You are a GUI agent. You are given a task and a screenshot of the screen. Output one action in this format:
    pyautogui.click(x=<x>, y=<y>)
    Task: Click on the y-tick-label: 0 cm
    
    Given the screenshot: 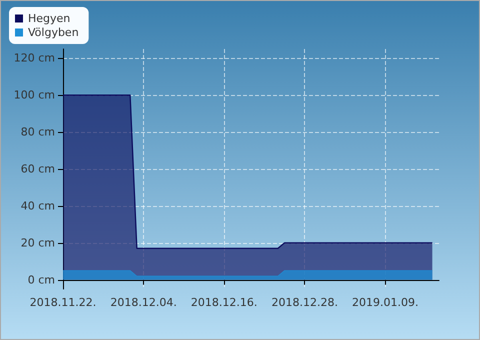 What is the action you would take?
    pyautogui.click(x=41, y=279)
    